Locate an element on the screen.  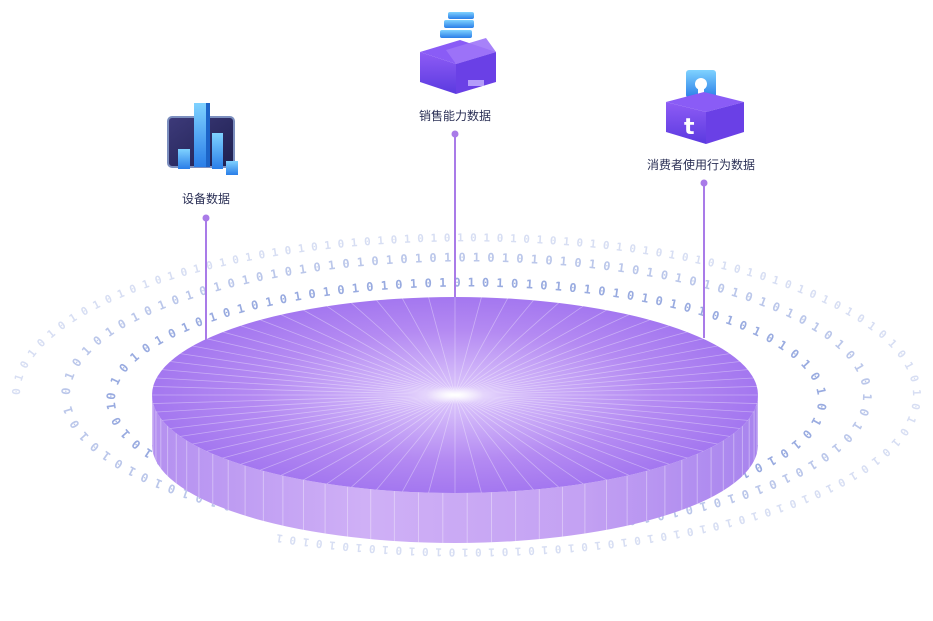
consumer-data-label: 消费者使用行为数据 is located at coordinates (701, 165).